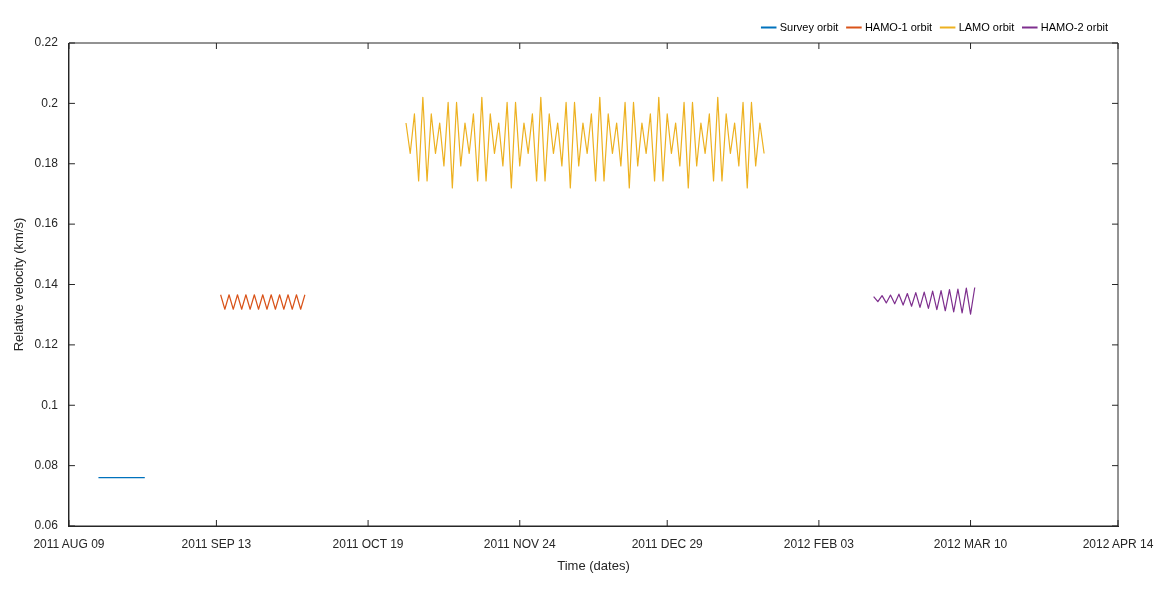 The width and height of the screenshot is (1172, 592). Describe the element at coordinates (46, 344) in the screenshot. I see `y-tick-label: 0.12` at that location.